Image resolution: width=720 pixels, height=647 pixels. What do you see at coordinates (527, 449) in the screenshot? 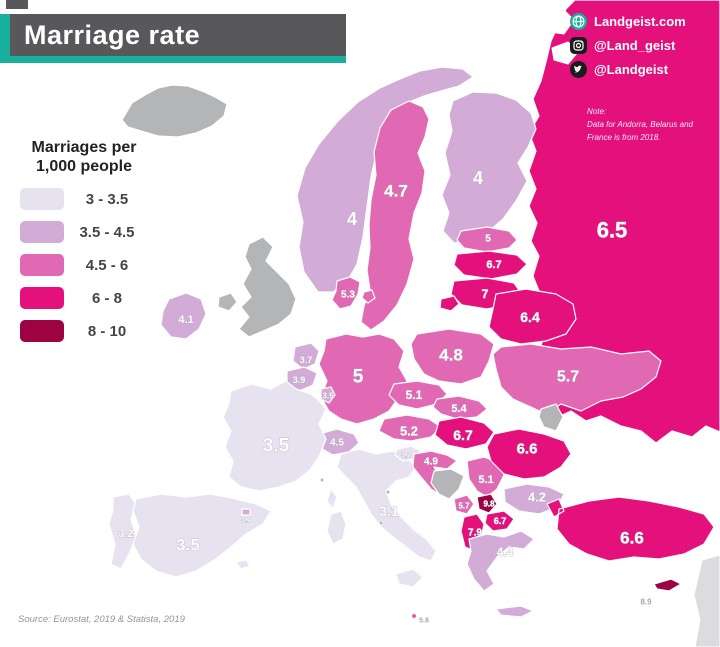
I see `value-label-romania: 6.6` at bounding box center [527, 449].